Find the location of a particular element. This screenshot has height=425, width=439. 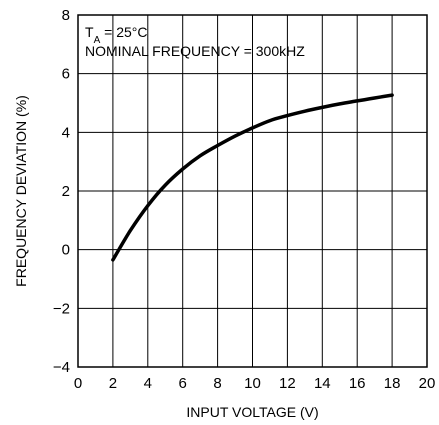

y-tick-labels: −4 −2 0 2 4 6 8 is located at coordinates (61, 191).